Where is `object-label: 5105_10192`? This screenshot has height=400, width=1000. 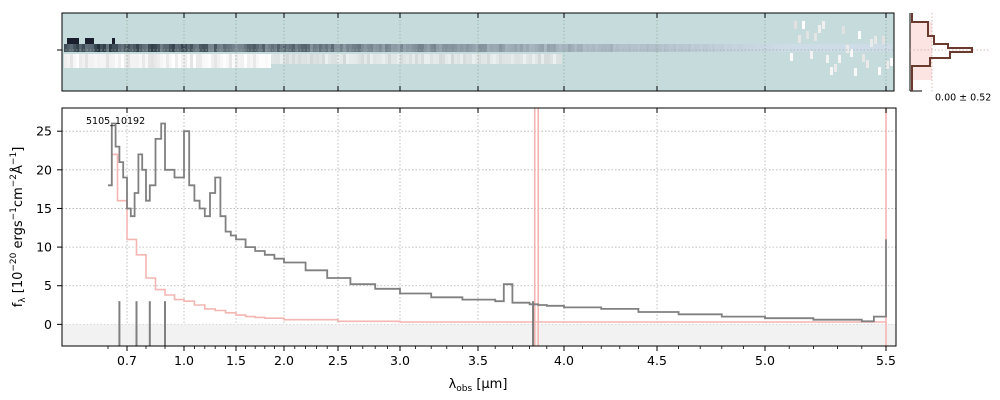 object-label: 5105_10192 is located at coordinates (115, 121).